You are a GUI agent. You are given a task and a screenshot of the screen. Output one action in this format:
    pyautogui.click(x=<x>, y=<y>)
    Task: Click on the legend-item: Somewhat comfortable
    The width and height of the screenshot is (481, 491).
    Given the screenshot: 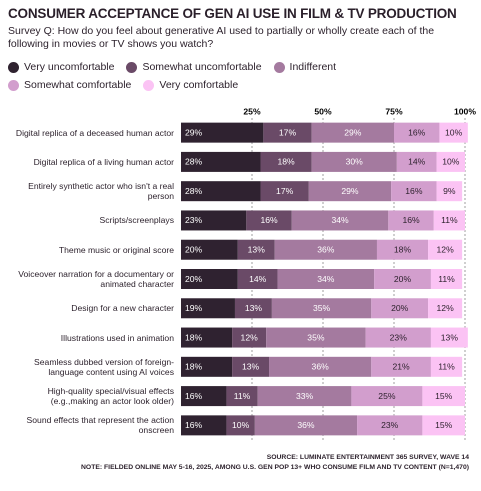 What is the action you would take?
    pyautogui.click(x=69, y=85)
    